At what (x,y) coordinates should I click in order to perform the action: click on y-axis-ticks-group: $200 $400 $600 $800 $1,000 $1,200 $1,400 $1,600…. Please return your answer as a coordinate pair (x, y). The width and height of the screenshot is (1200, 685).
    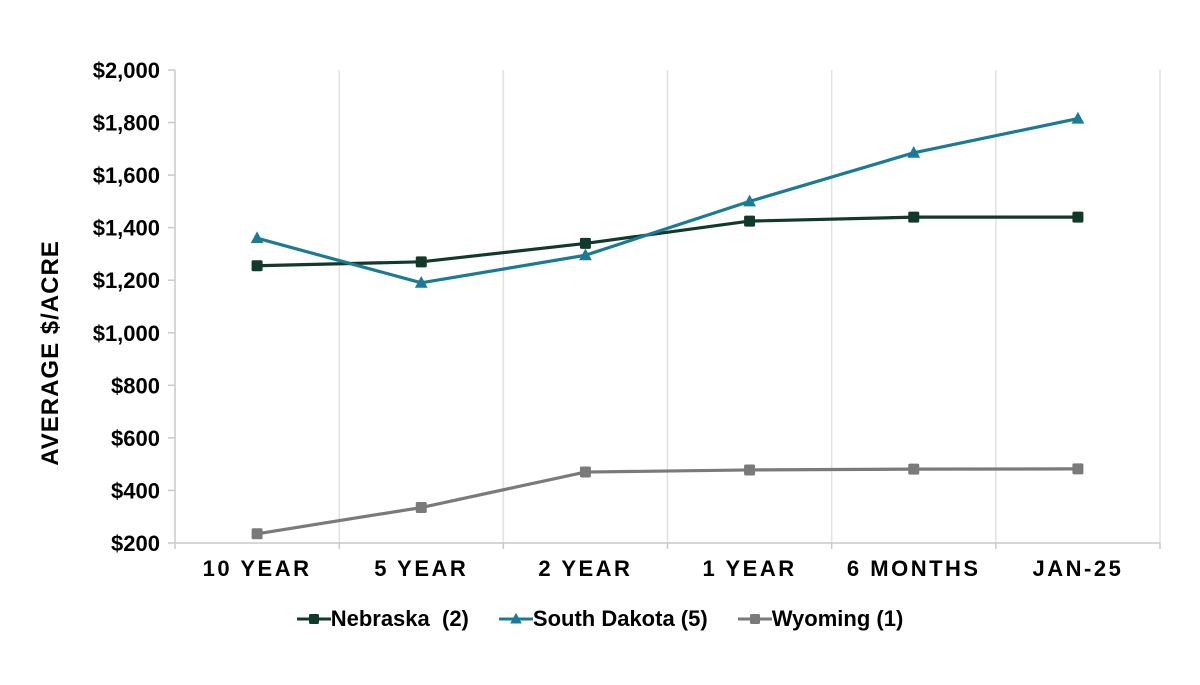
    Looking at the image, I should click on (134, 307).